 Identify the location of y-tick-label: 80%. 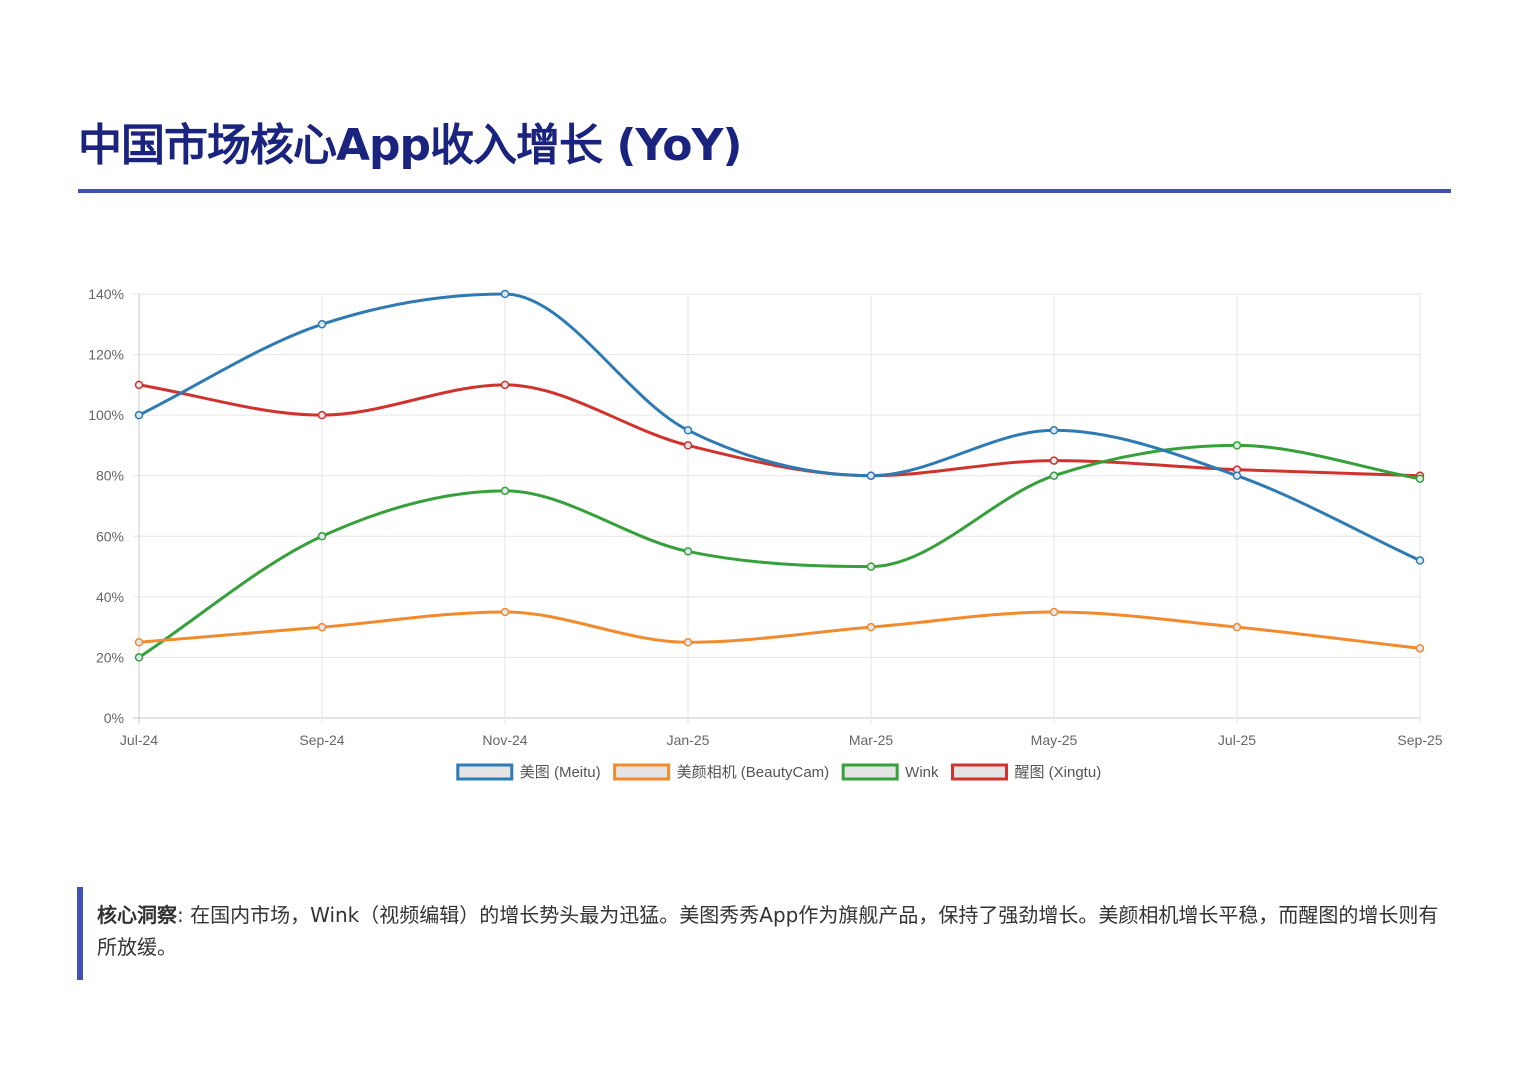
(110, 476).